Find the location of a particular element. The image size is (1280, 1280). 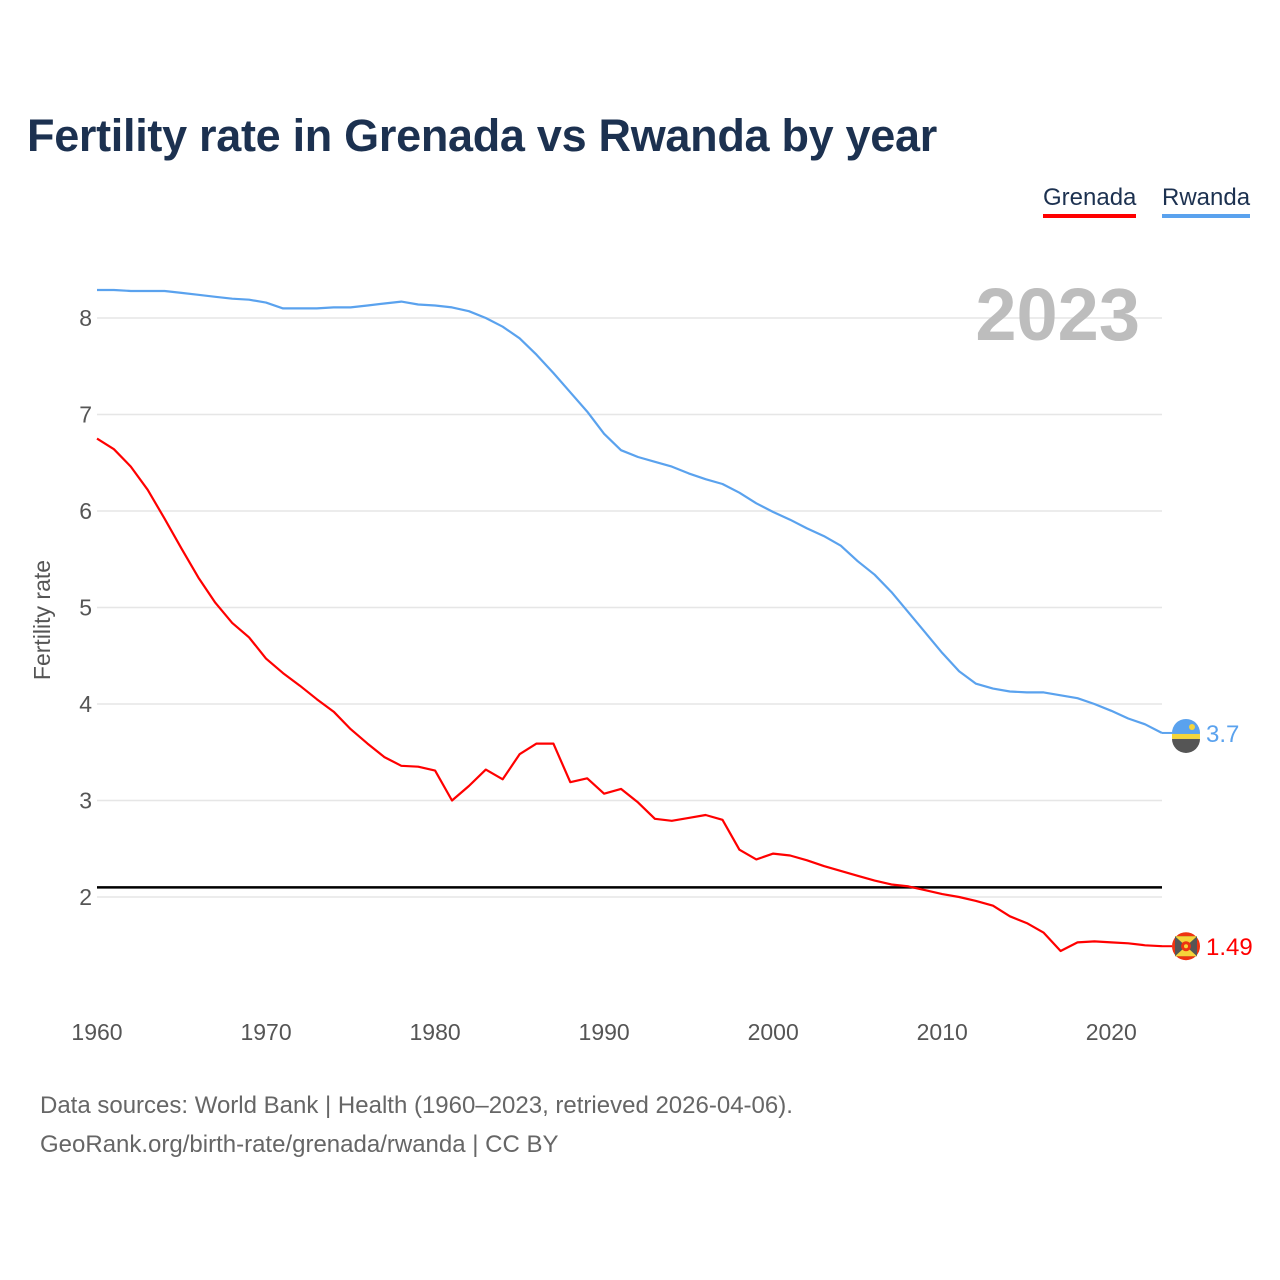

y-tick-label: 6 is located at coordinates (85, 511).